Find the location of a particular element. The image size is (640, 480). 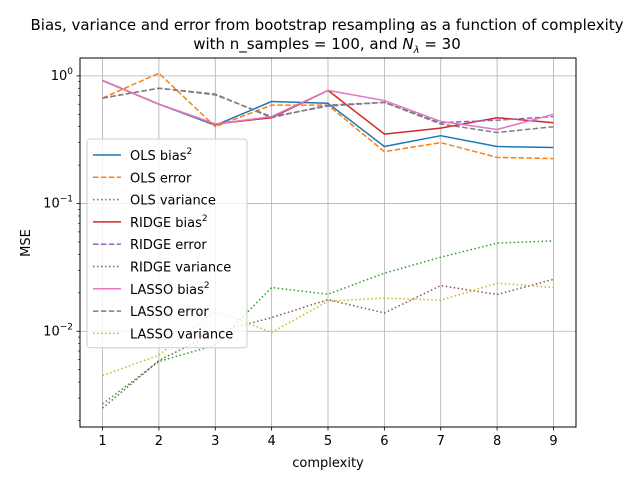

x-tick-label: 4 is located at coordinates (271, 441).